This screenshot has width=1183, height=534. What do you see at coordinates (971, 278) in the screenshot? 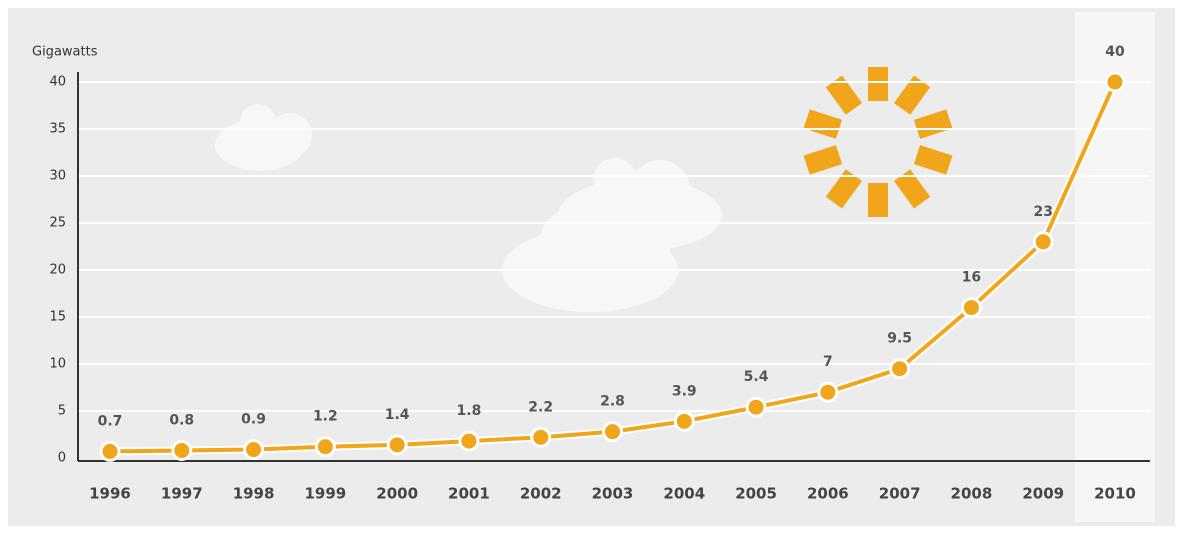
I see `value-label: 16` at bounding box center [971, 278].